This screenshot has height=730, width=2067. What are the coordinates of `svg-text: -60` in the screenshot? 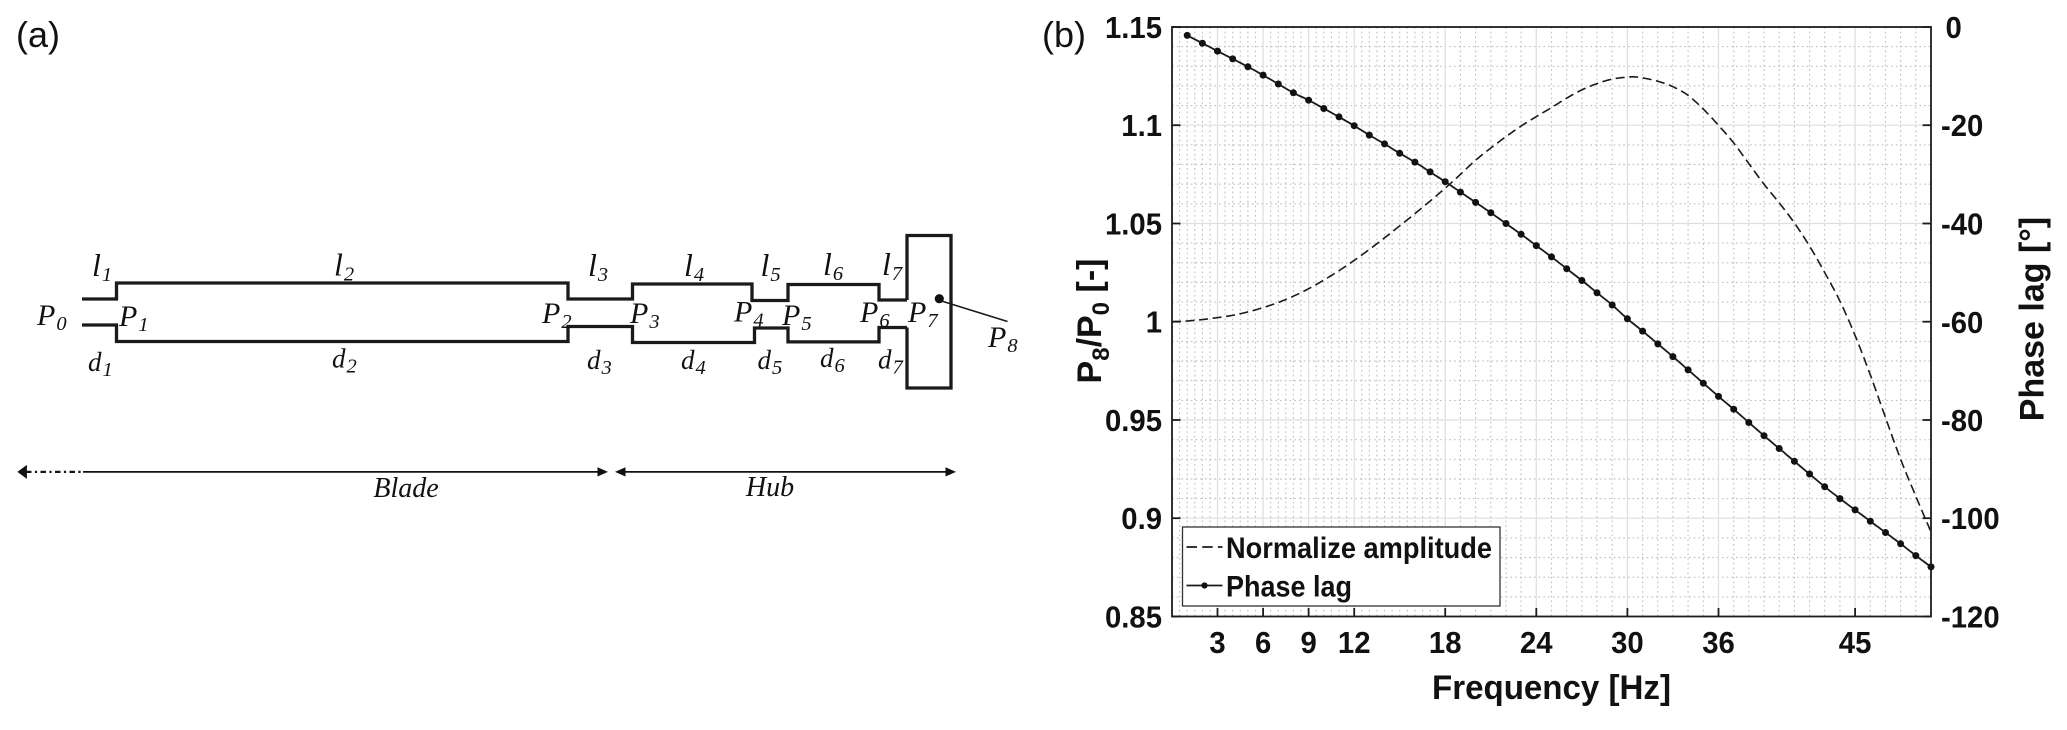 It's located at (1962, 322).